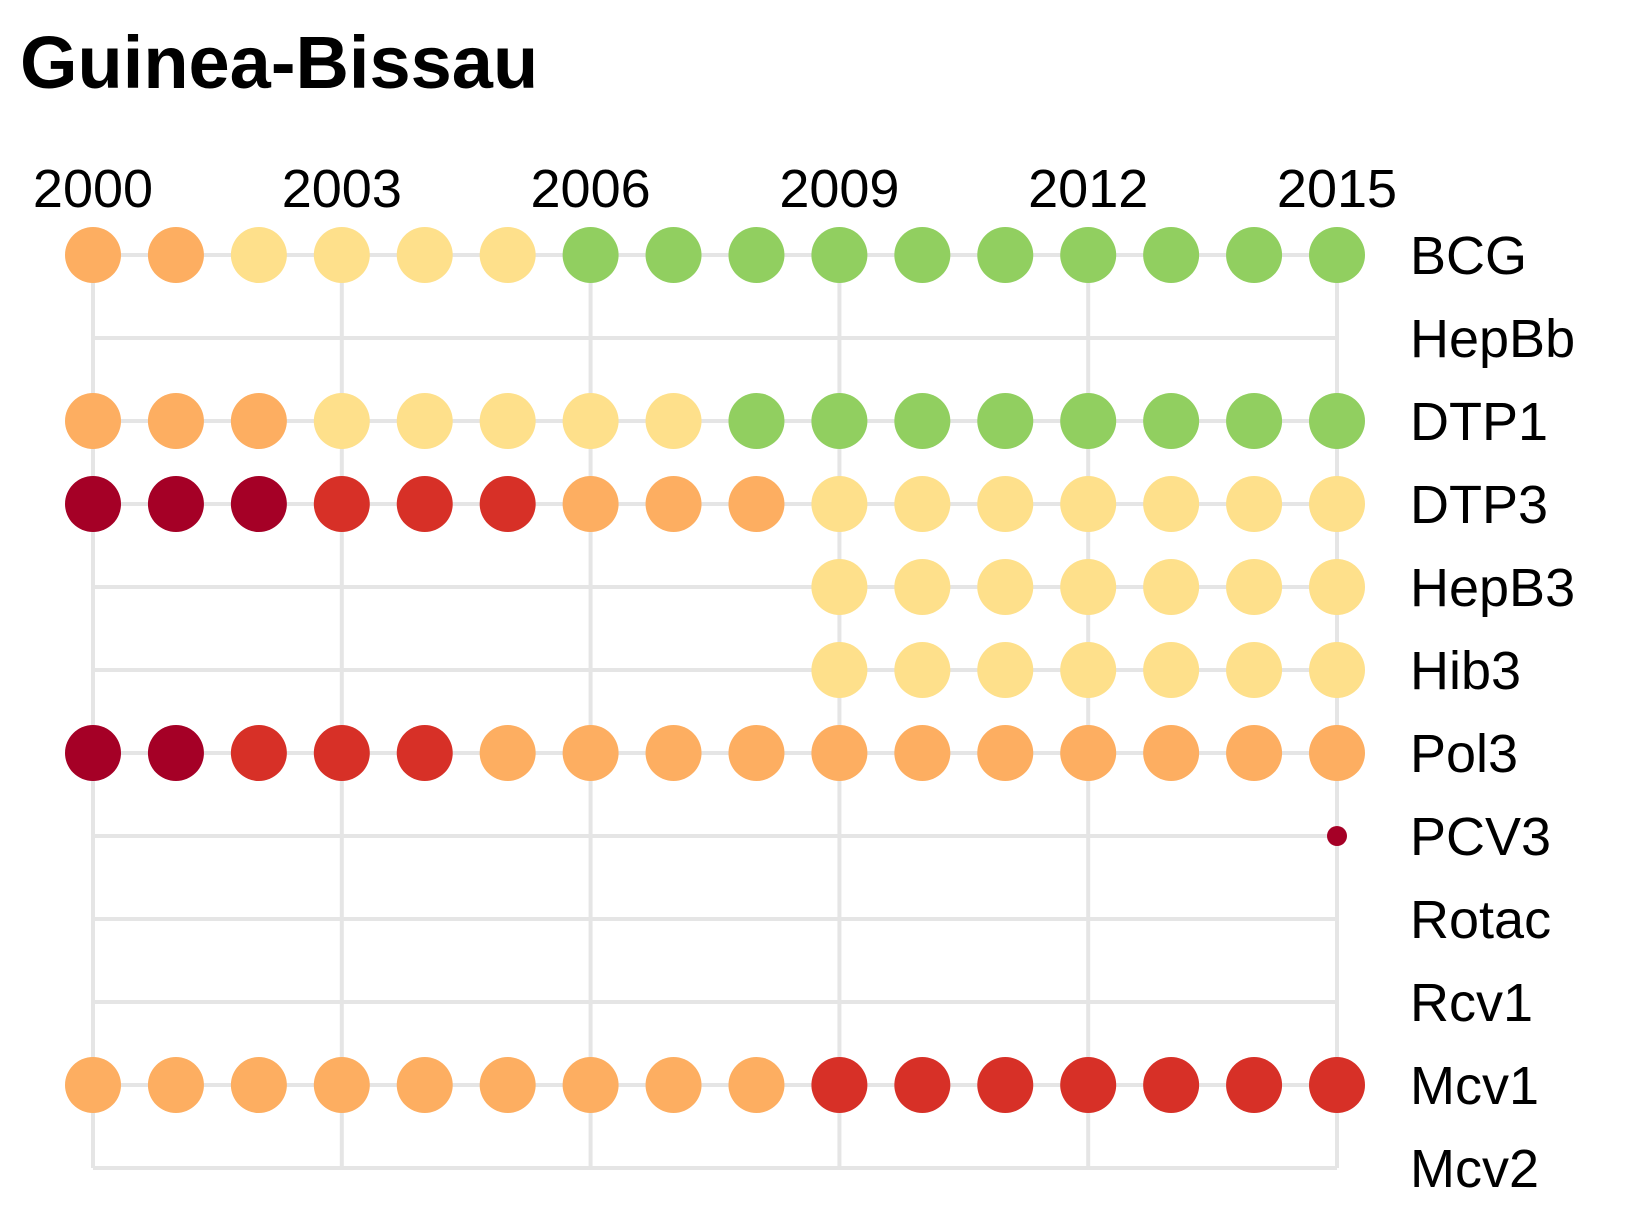  What do you see at coordinates (591, 189) in the screenshot?
I see `x-tick-label: 2006` at bounding box center [591, 189].